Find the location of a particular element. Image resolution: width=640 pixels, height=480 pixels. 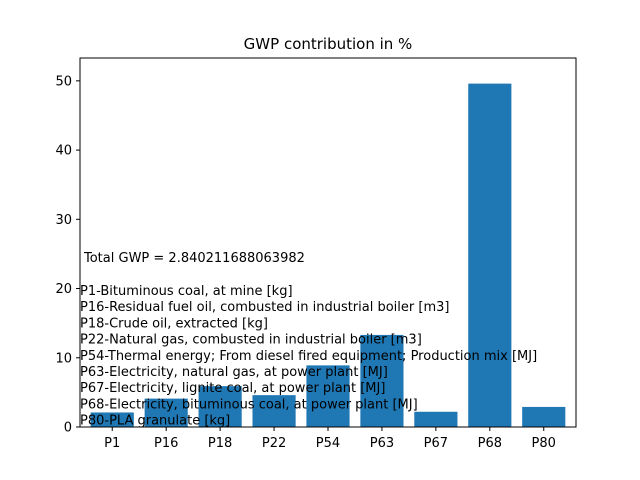

x-tick-label-p16: P16 is located at coordinates (166, 443).